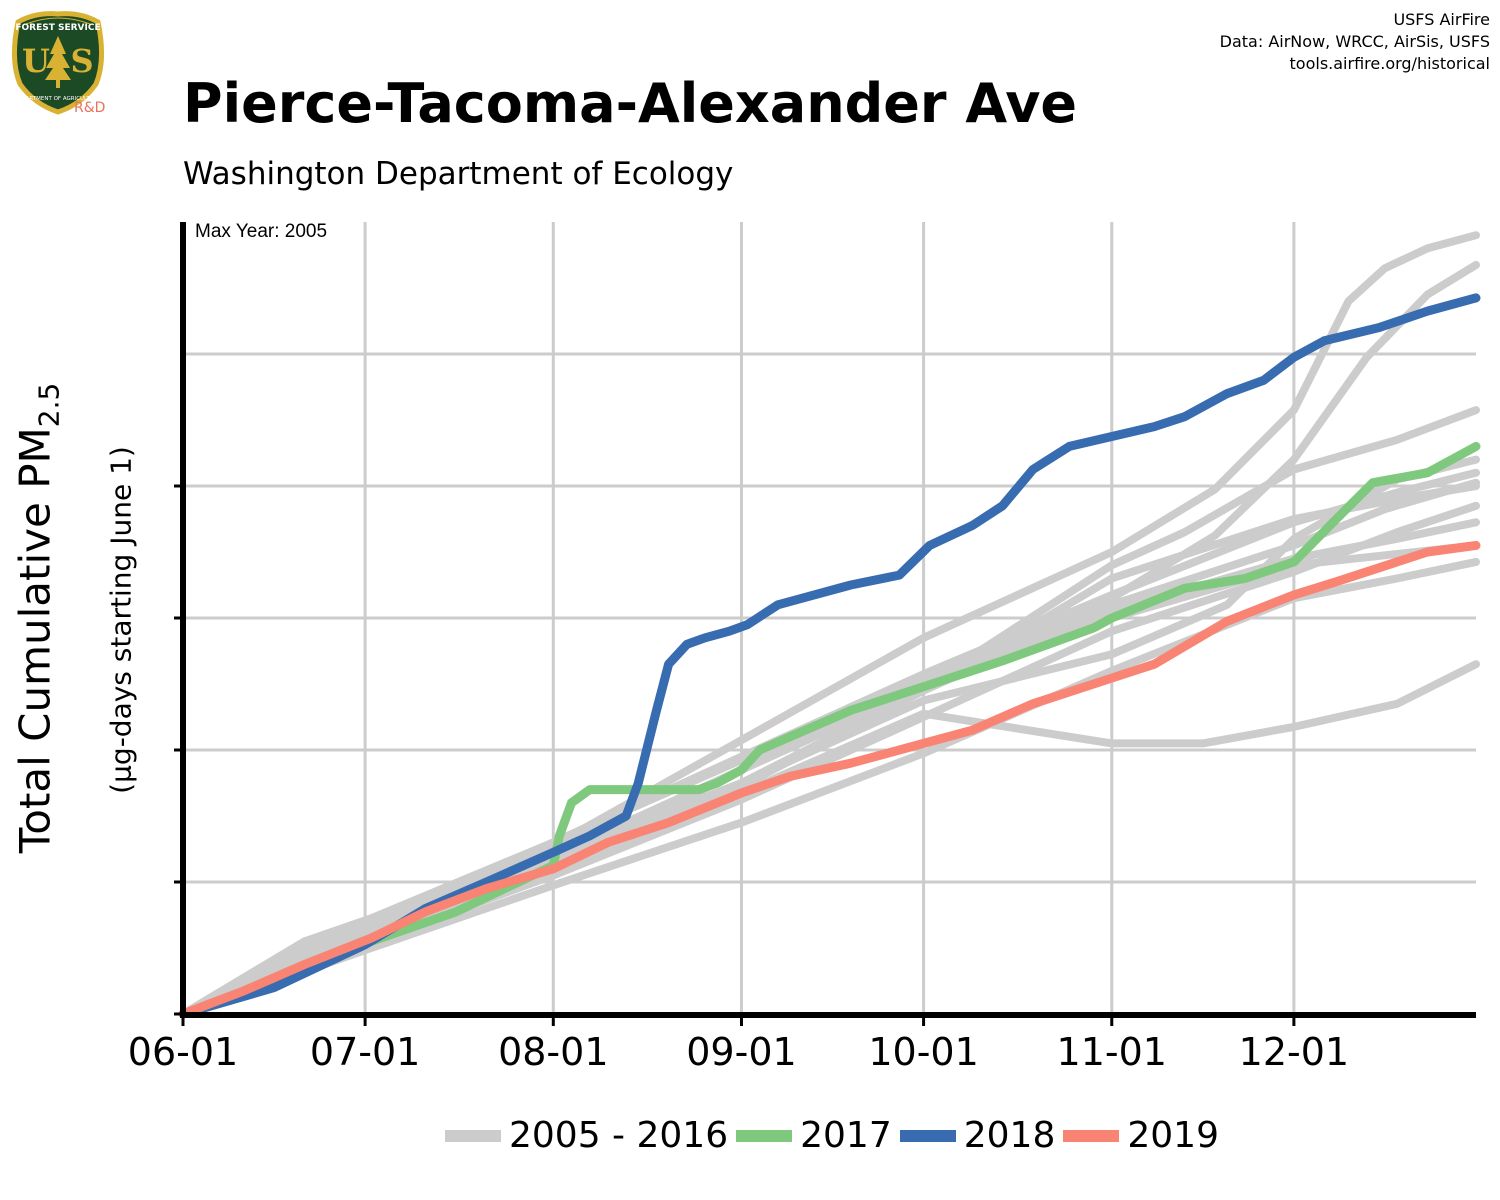  I want to click on credit-url: tools.airfire.org/historical, so click(1389, 63).